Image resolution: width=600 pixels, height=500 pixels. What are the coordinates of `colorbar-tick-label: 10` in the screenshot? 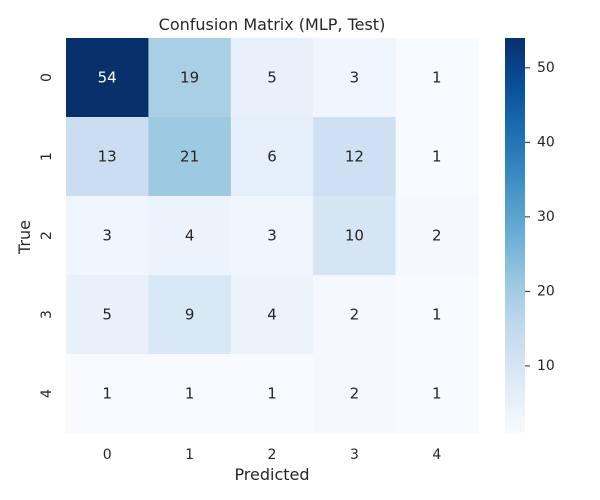 It's located at (546, 366).